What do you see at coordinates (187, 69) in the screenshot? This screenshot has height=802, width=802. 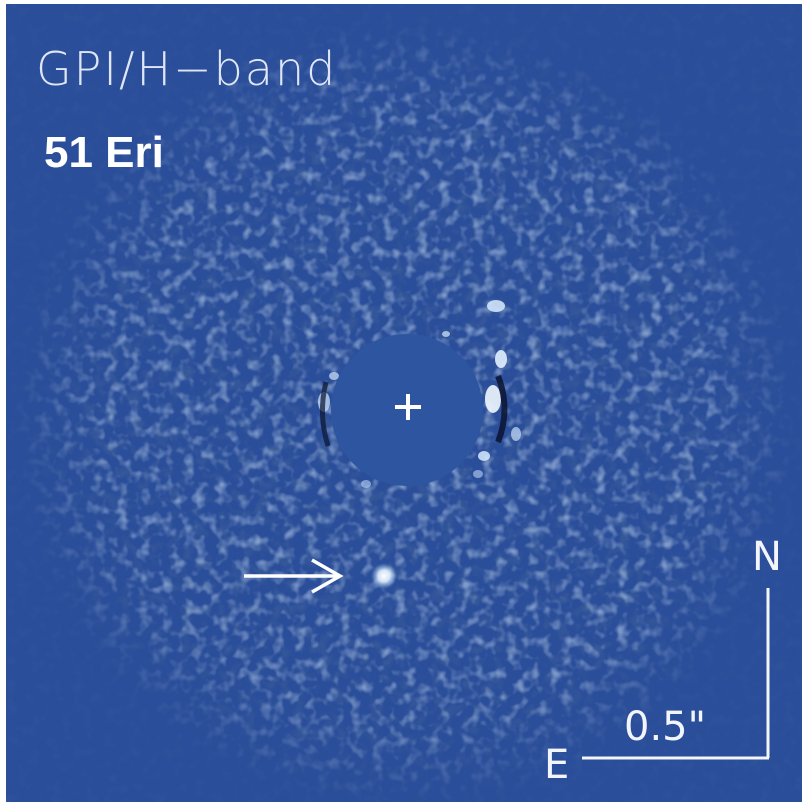 I see `instrument-label: GPI/H−band` at bounding box center [187, 69].